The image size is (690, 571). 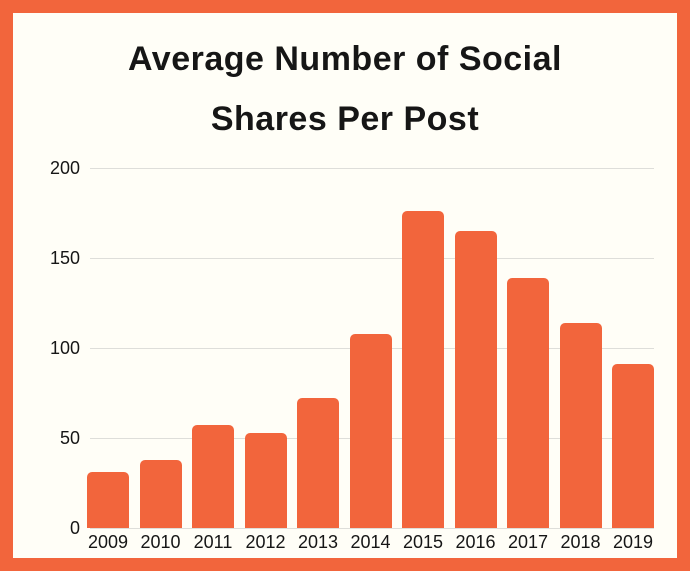 What do you see at coordinates (108, 500) in the screenshot?
I see `bar-2009` at bounding box center [108, 500].